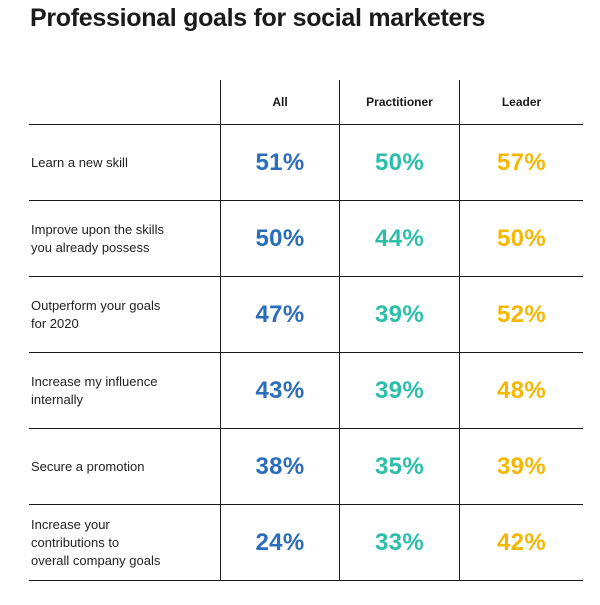  I want to click on row-label-line: internally, so click(57, 399).